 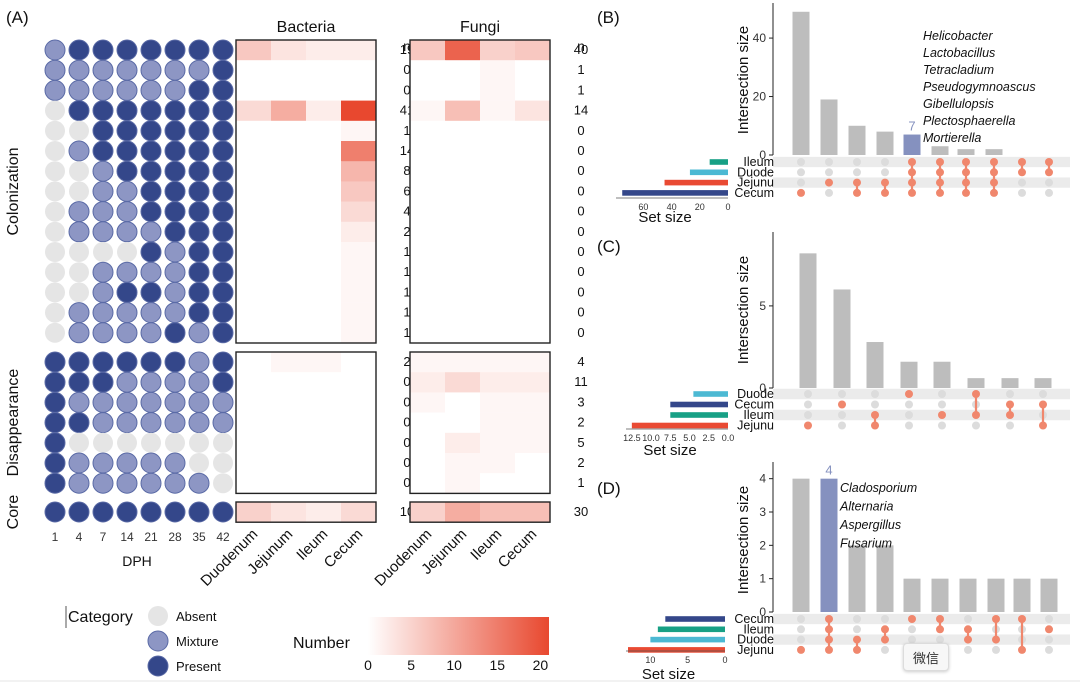 I want to click on dph-tick: 4, so click(x=79, y=537).